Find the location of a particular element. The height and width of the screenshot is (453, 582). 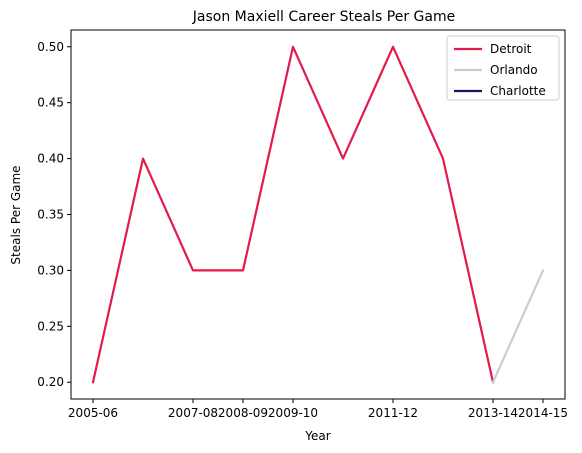

legend-label-detroit: Detroit is located at coordinates (511, 49).